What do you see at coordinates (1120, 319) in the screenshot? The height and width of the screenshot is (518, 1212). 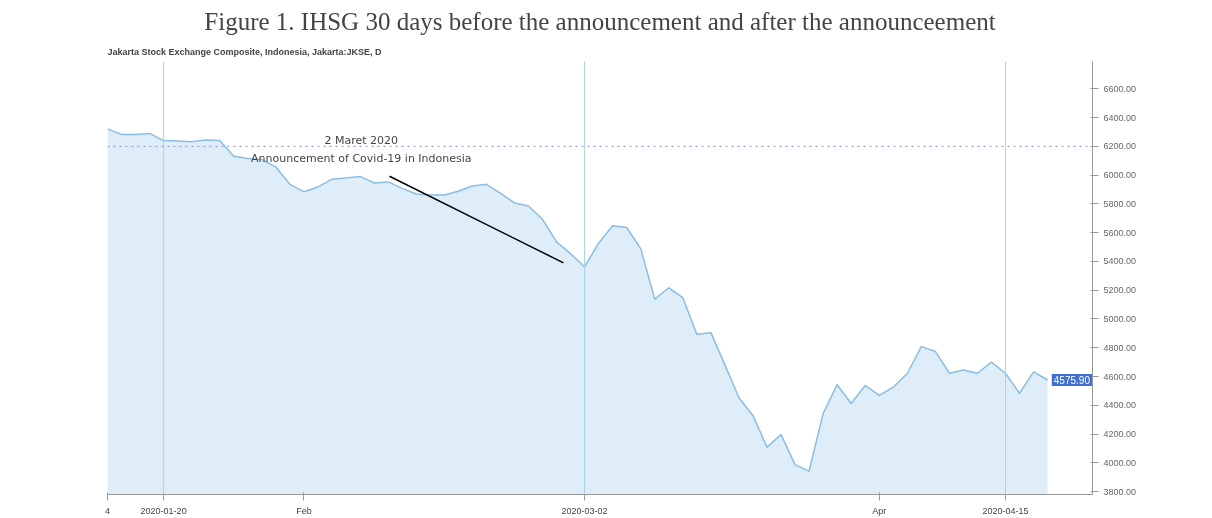 I see `y-tick-label: 5000.00` at bounding box center [1120, 319].